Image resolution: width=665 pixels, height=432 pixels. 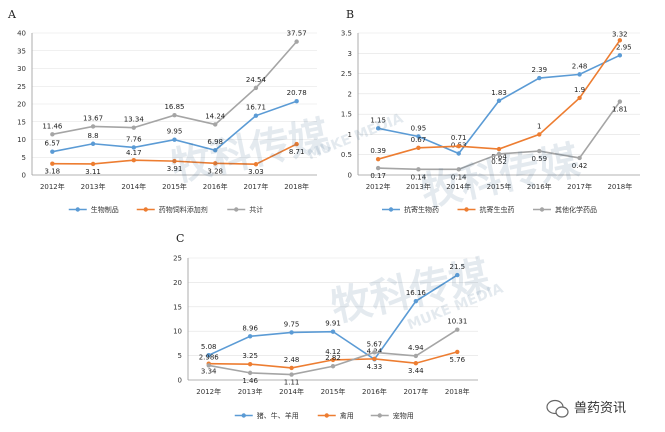 I want to click on data-label: 0.39, so click(x=378, y=151).